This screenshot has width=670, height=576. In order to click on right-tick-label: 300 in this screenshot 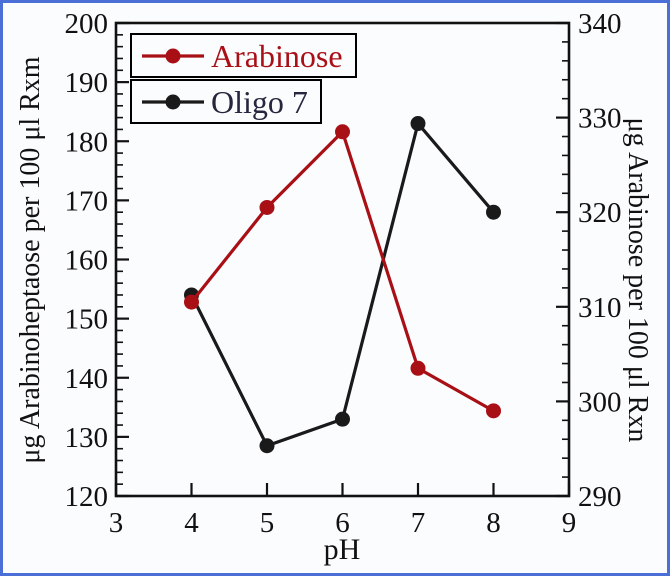, I will do `click(600, 402)`.